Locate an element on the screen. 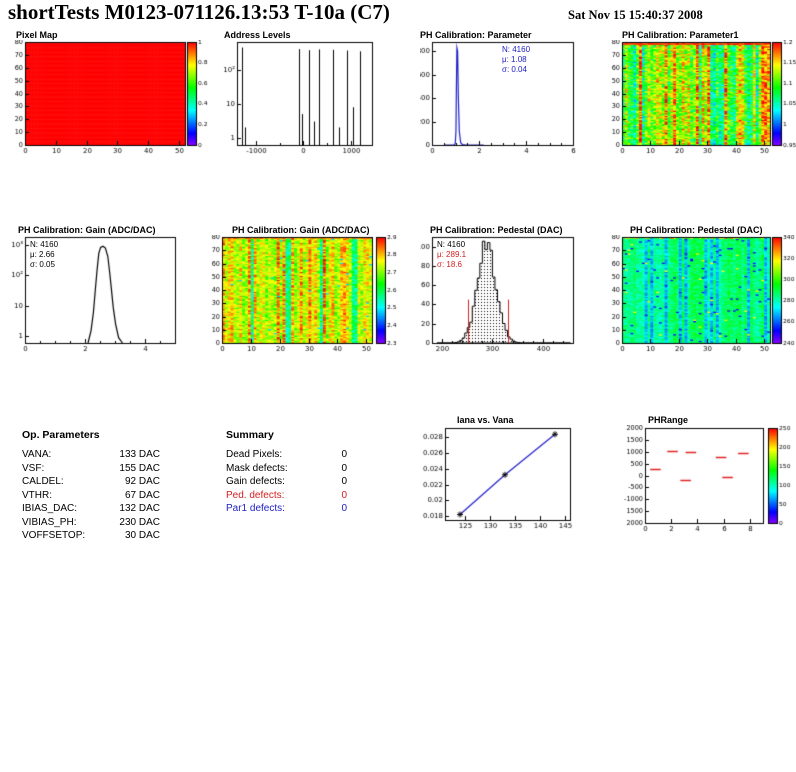  stats-line: σ: 0.05 is located at coordinates (42, 264).